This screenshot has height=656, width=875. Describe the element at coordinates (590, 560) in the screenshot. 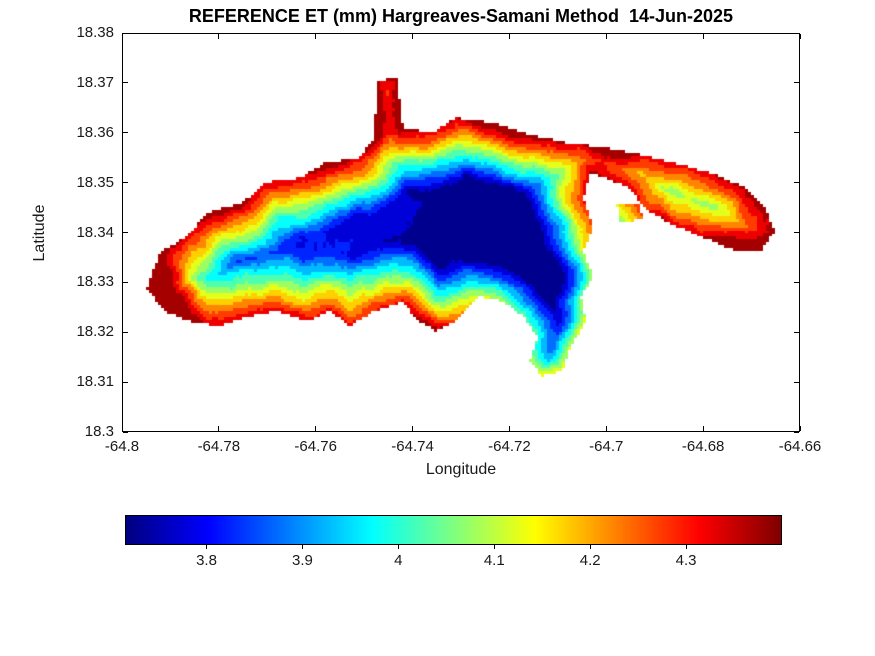

I see `colorbar-tick-label: 4.2` at that location.